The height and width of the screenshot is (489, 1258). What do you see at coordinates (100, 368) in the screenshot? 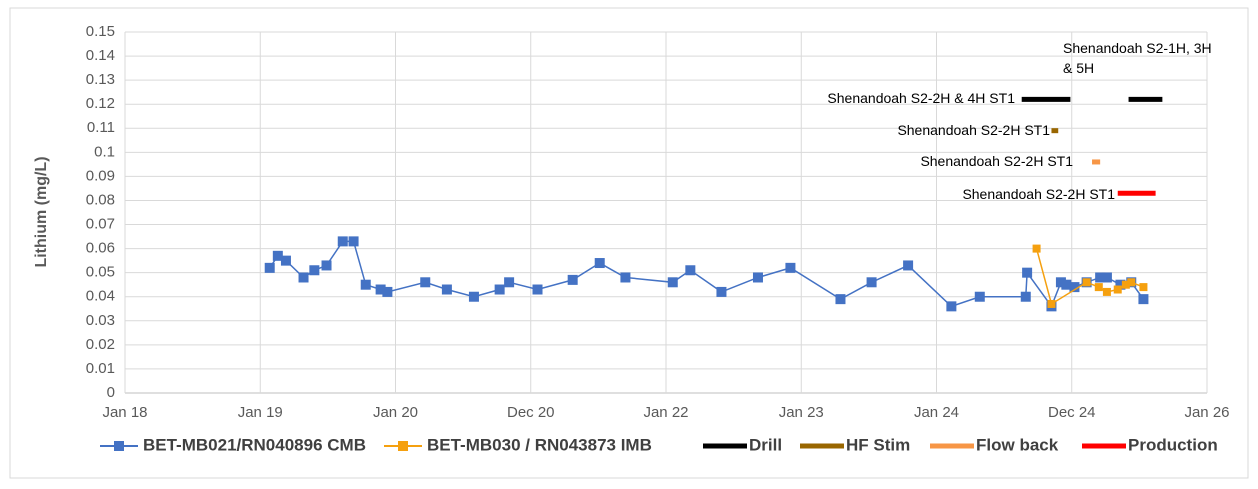
I see `y-tick-label: 0.01` at bounding box center [100, 368].